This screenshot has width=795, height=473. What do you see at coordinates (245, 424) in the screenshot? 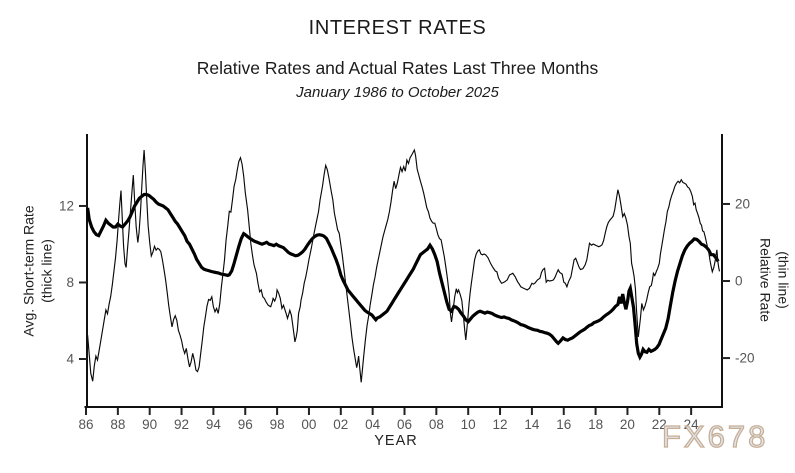
I see `x-tick-label: 96` at bounding box center [245, 424].